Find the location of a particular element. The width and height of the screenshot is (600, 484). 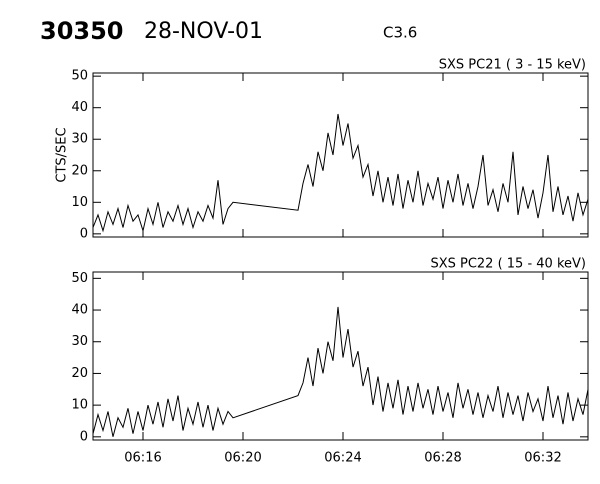

x-tick-label: 06:32 is located at coordinates (542, 458).